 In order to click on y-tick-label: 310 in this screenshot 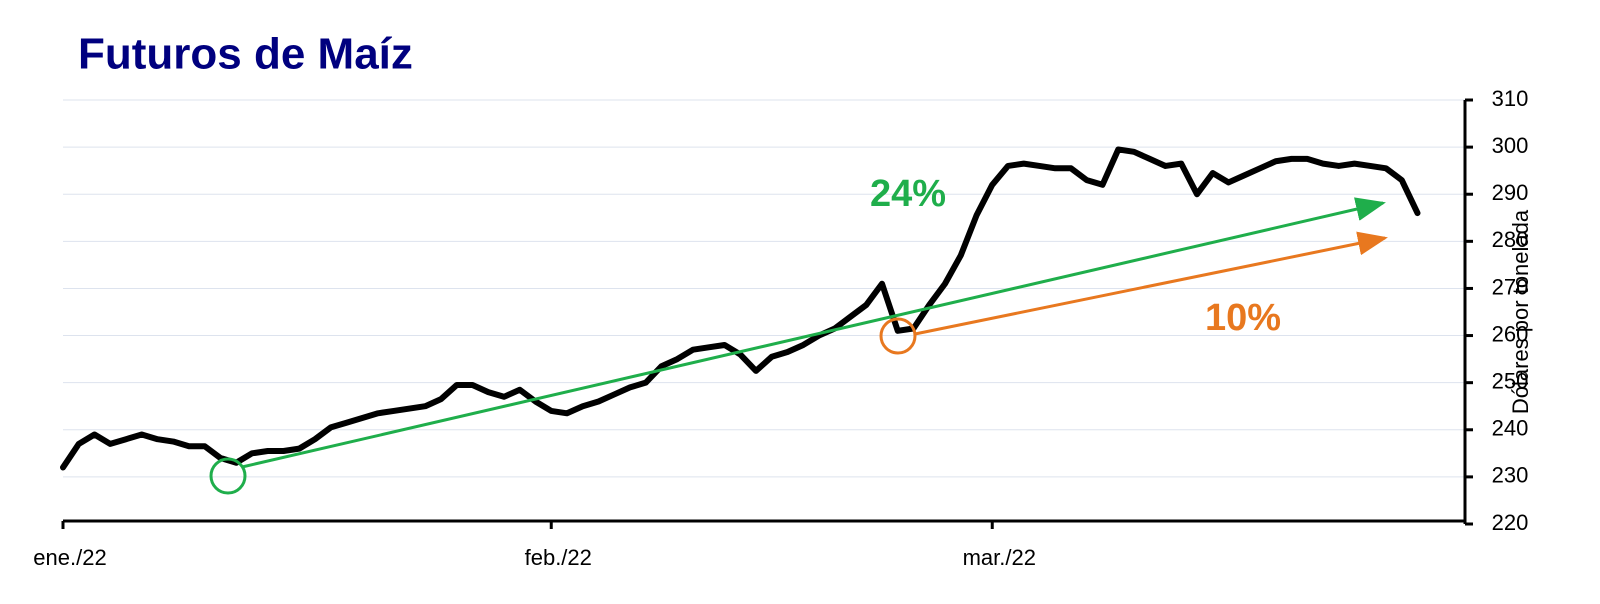, I will do `click(1510, 98)`.